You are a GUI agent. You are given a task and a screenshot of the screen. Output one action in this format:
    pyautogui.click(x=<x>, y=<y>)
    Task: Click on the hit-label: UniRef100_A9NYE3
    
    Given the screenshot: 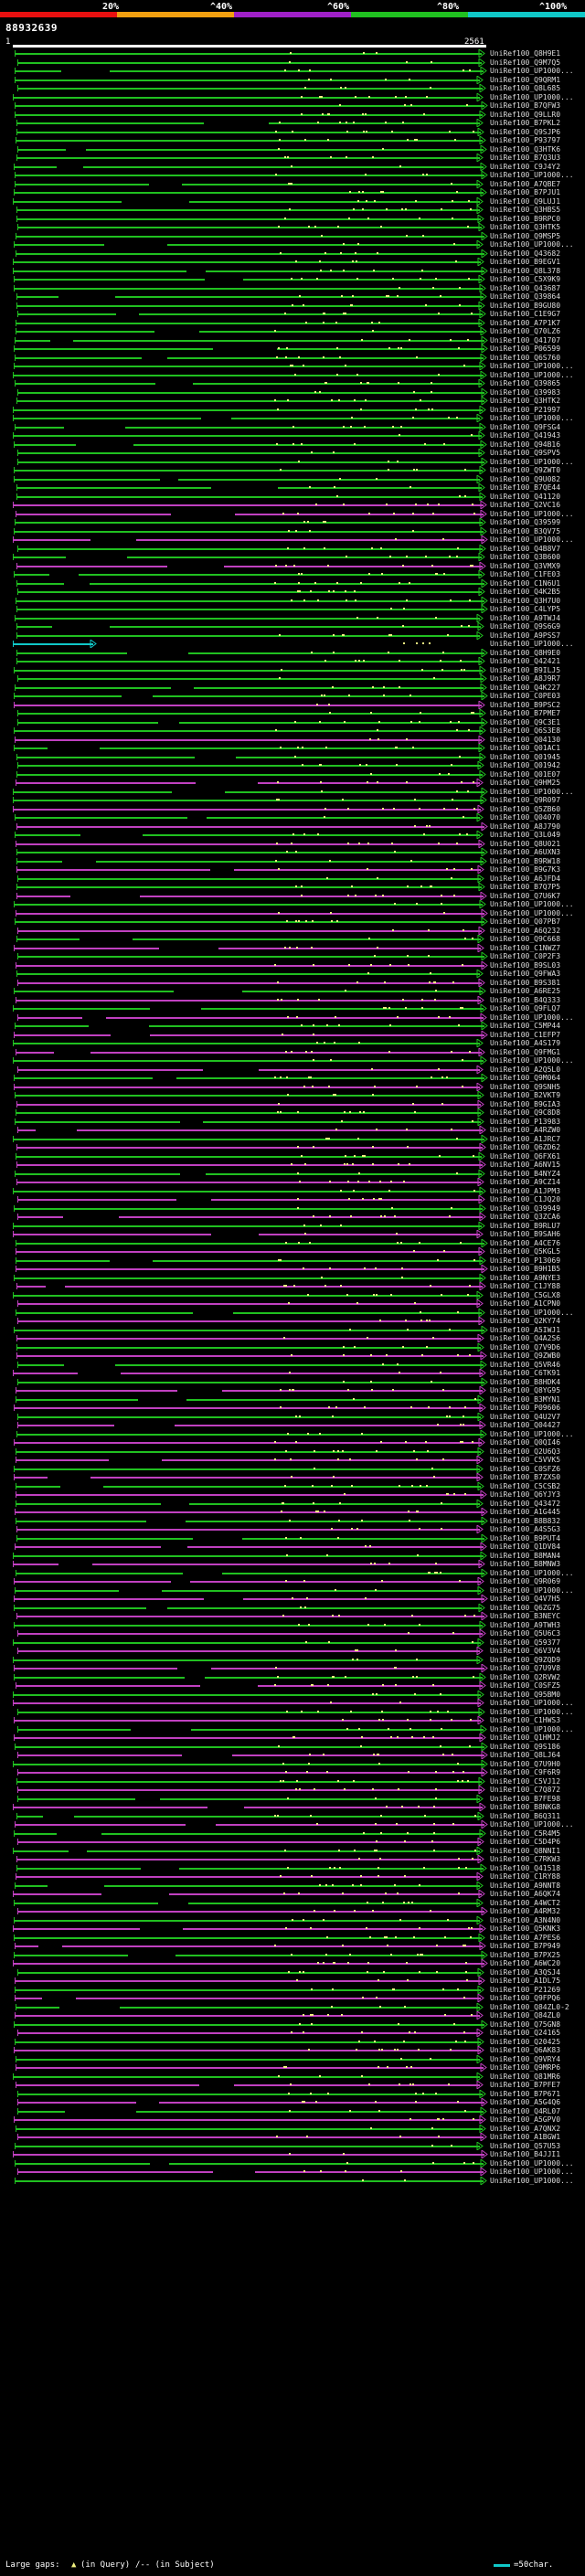 What is the action you would take?
    pyautogui.click(x=525, y=1277)
    